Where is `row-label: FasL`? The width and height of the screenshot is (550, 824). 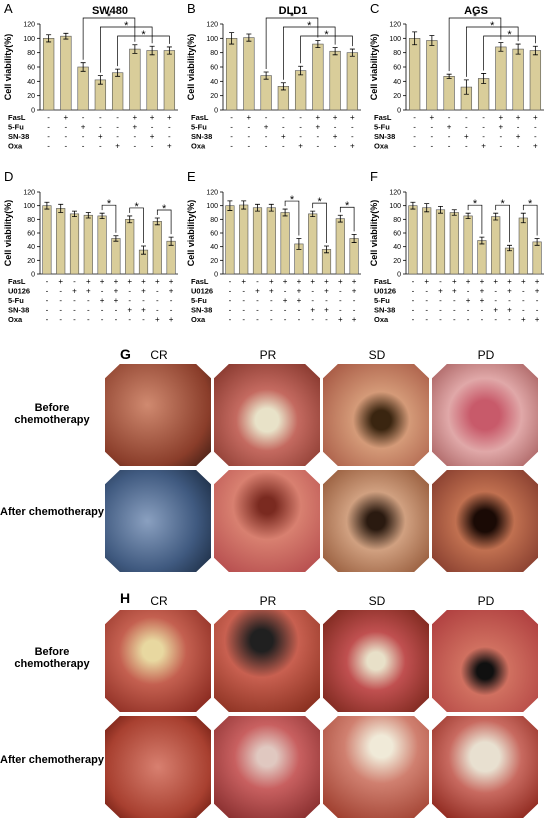 row-label: FasL is located at coordinates (383, 117).